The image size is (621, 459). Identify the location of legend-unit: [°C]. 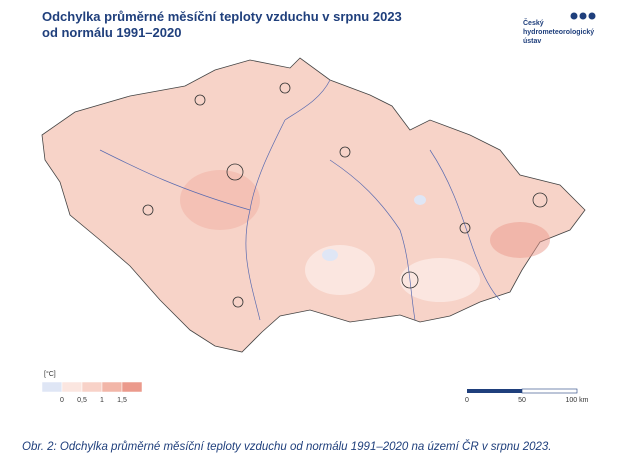
(50, 374).